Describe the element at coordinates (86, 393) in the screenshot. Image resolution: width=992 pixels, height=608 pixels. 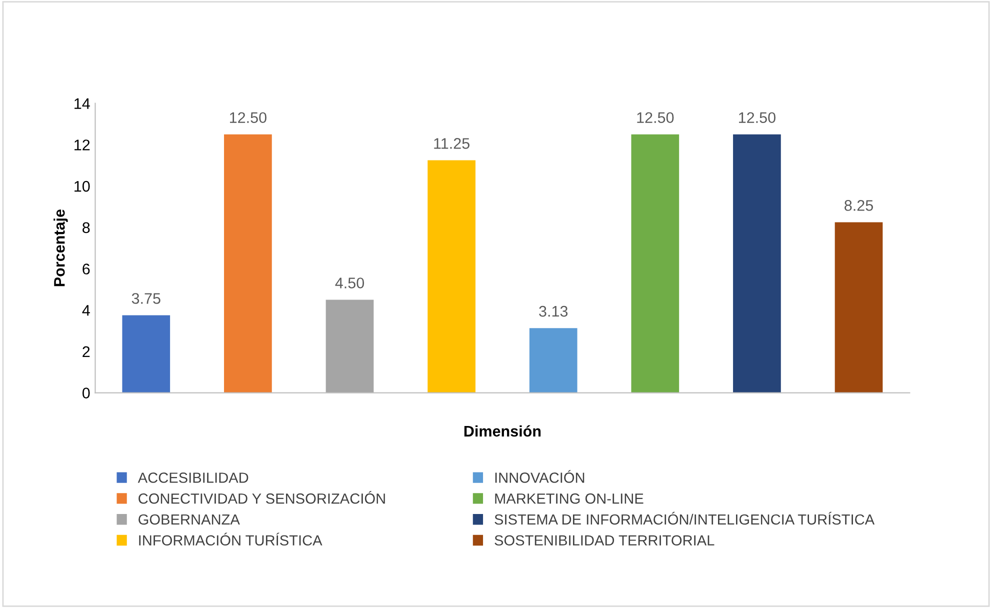
I see `y-tick-label: 0` at that location.